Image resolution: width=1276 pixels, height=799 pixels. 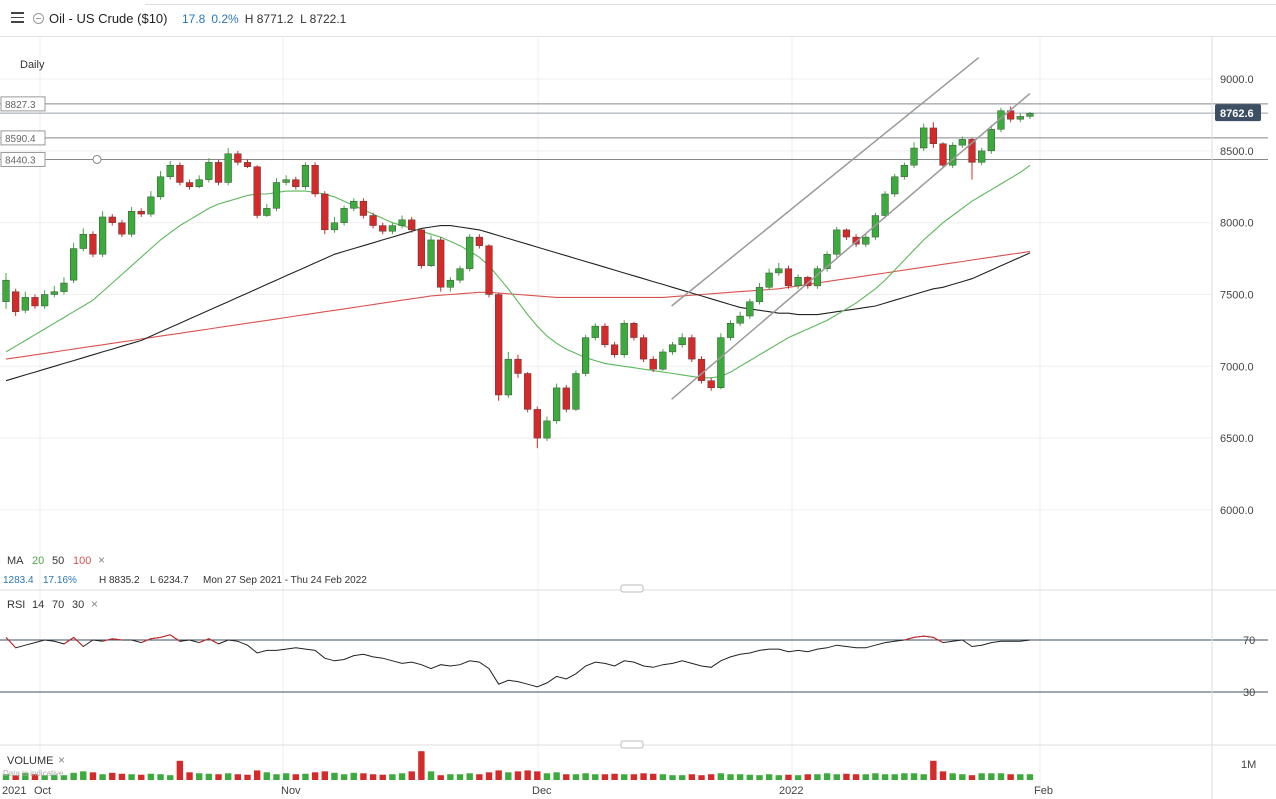 I want to click on ma-close-icon: ×, so click(x=101, y=560).